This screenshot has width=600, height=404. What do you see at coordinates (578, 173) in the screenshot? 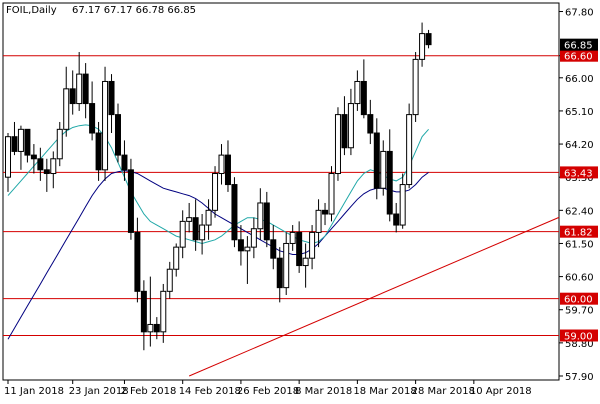
I see `level-label: 63.43` at bounding box center [578, 173].